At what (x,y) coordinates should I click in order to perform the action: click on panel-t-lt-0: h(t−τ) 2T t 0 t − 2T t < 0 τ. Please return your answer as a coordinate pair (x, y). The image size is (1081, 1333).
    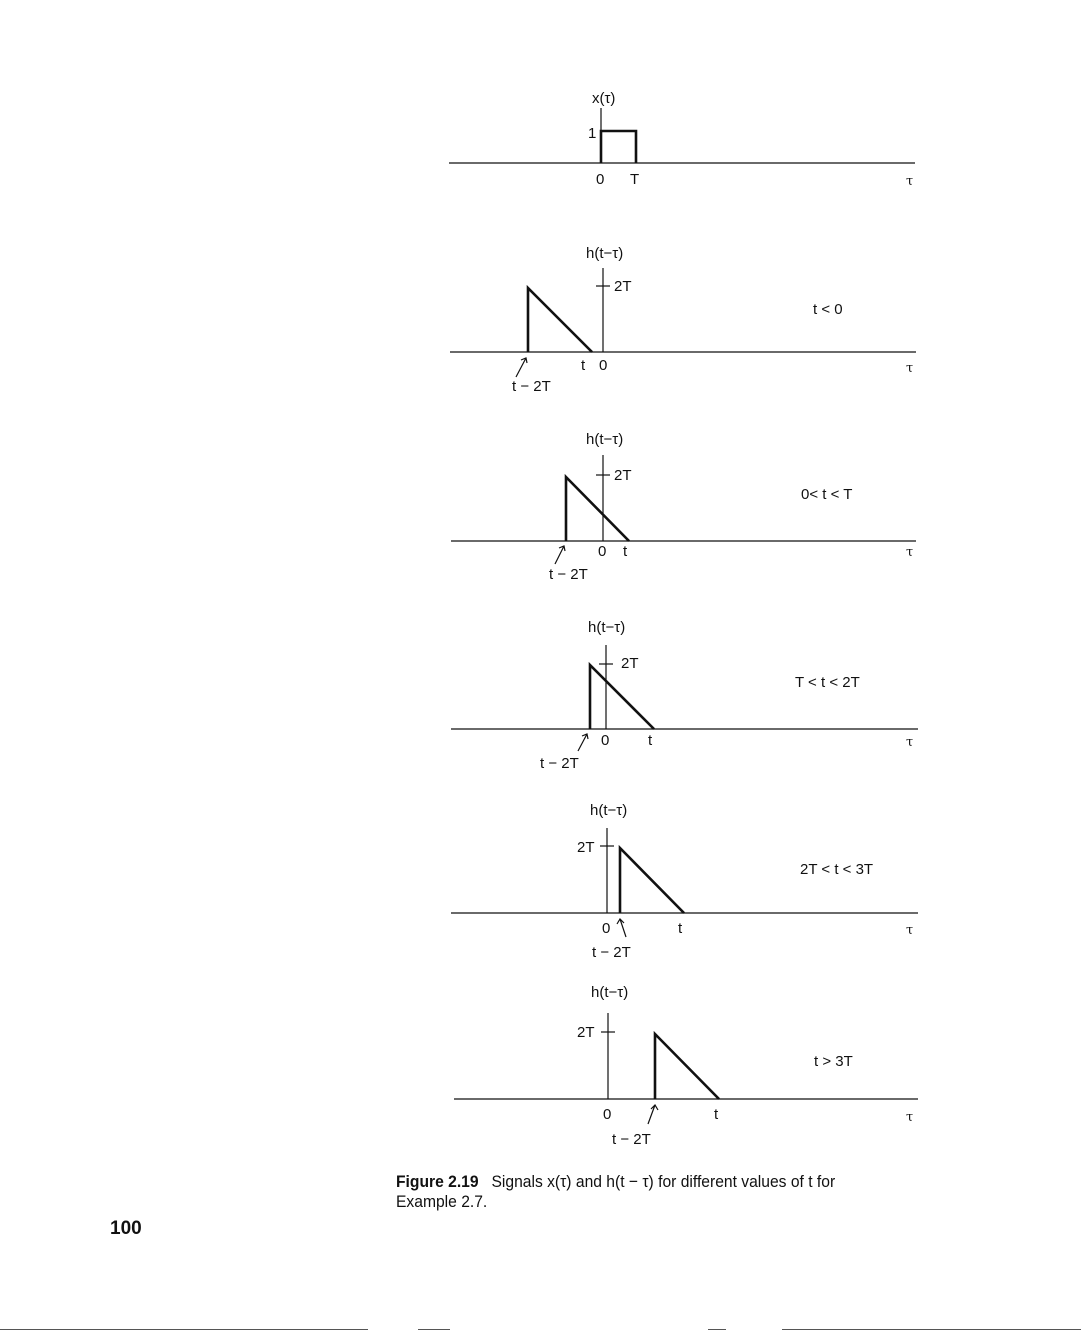
    Looking at the image, I should click on (683, 320).